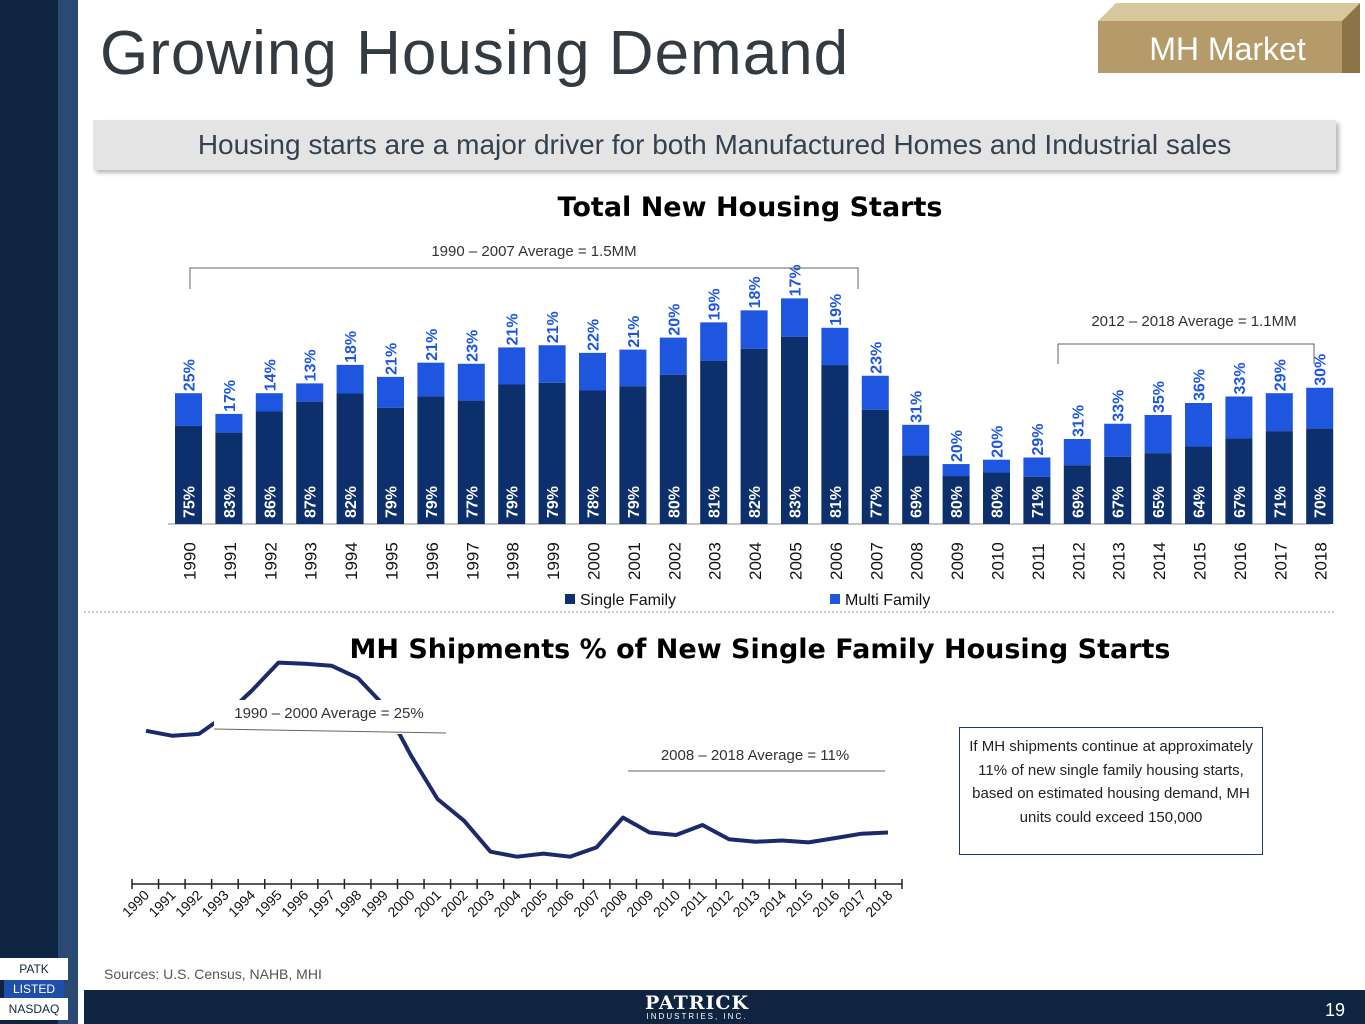  Describe the element at coordinates (230, 561) in the screenshot. I see `year-tick-label: 1991` at that location.